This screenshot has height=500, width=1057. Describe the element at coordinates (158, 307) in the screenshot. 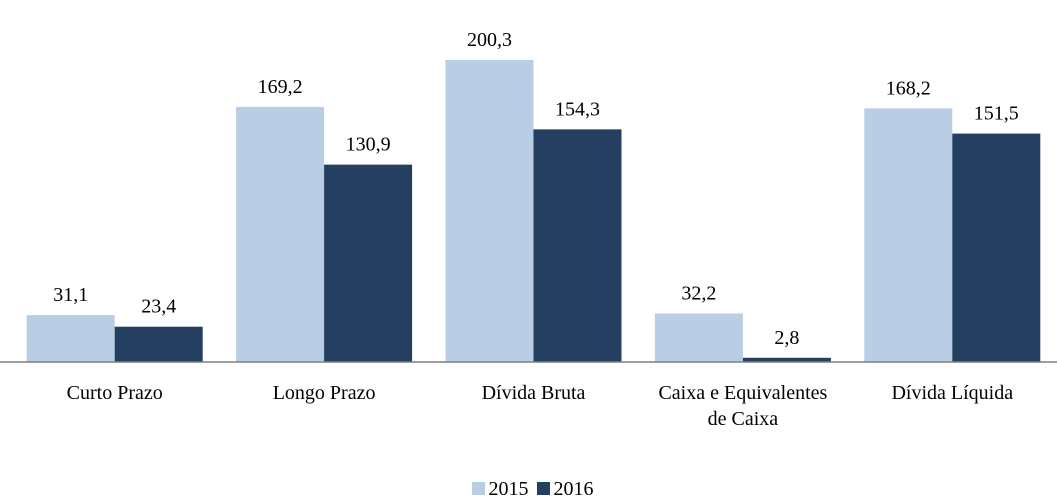

I see `data-label: 23,4` at that location.